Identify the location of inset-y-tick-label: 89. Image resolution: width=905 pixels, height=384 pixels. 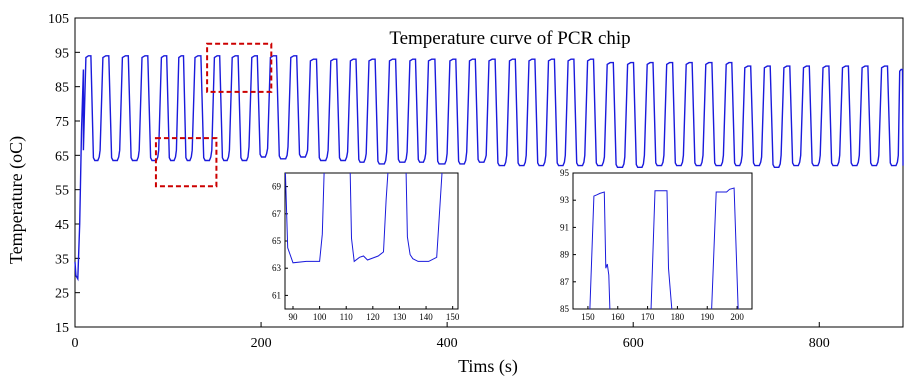
(565, 255).